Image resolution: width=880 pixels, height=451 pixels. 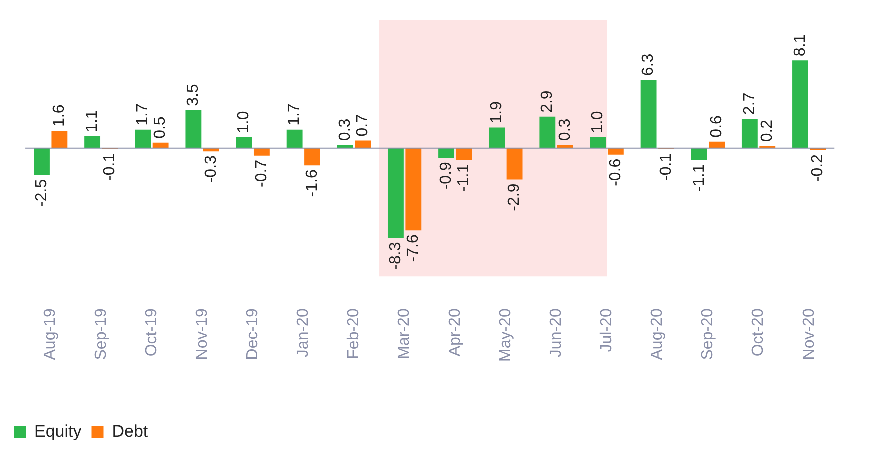 What do you see at coordinates (395, 256) in the screenshot?
I see `data-label: -8.3` at bounding box center [395, 256].